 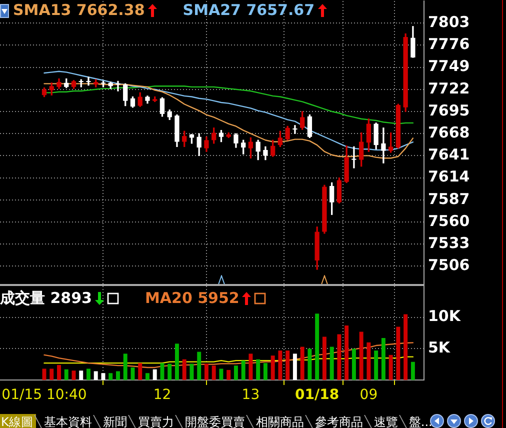 What do you see at coordinates (449, 110) in the screenshot?
I see `y-tick-label: 7695` at bounding box center [449, 110].